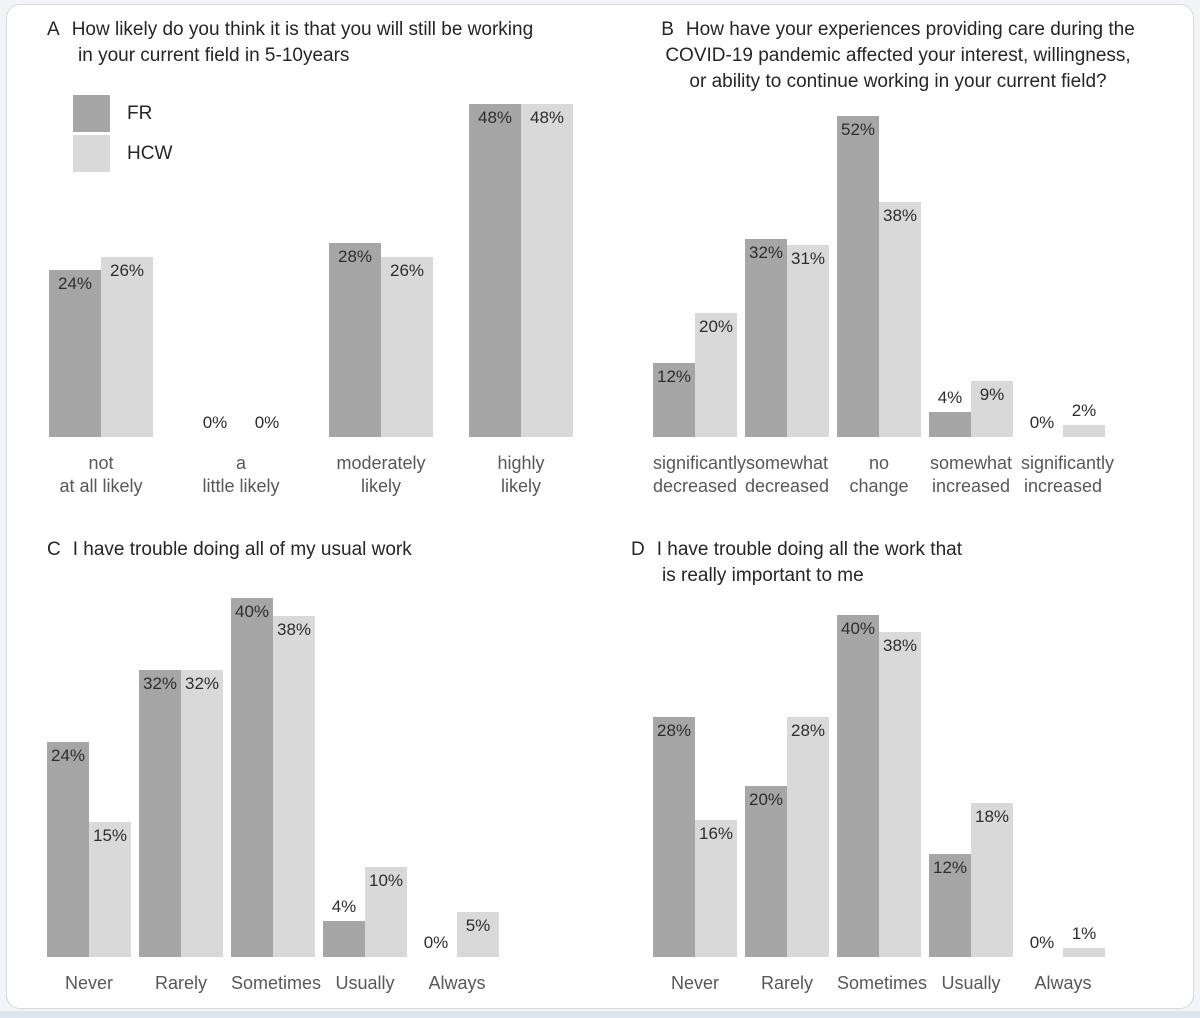  What do you see at coordinates (950, 397) in the screenshot?
I see `bar-value-label: 4%` at bounding box center [950, 397].